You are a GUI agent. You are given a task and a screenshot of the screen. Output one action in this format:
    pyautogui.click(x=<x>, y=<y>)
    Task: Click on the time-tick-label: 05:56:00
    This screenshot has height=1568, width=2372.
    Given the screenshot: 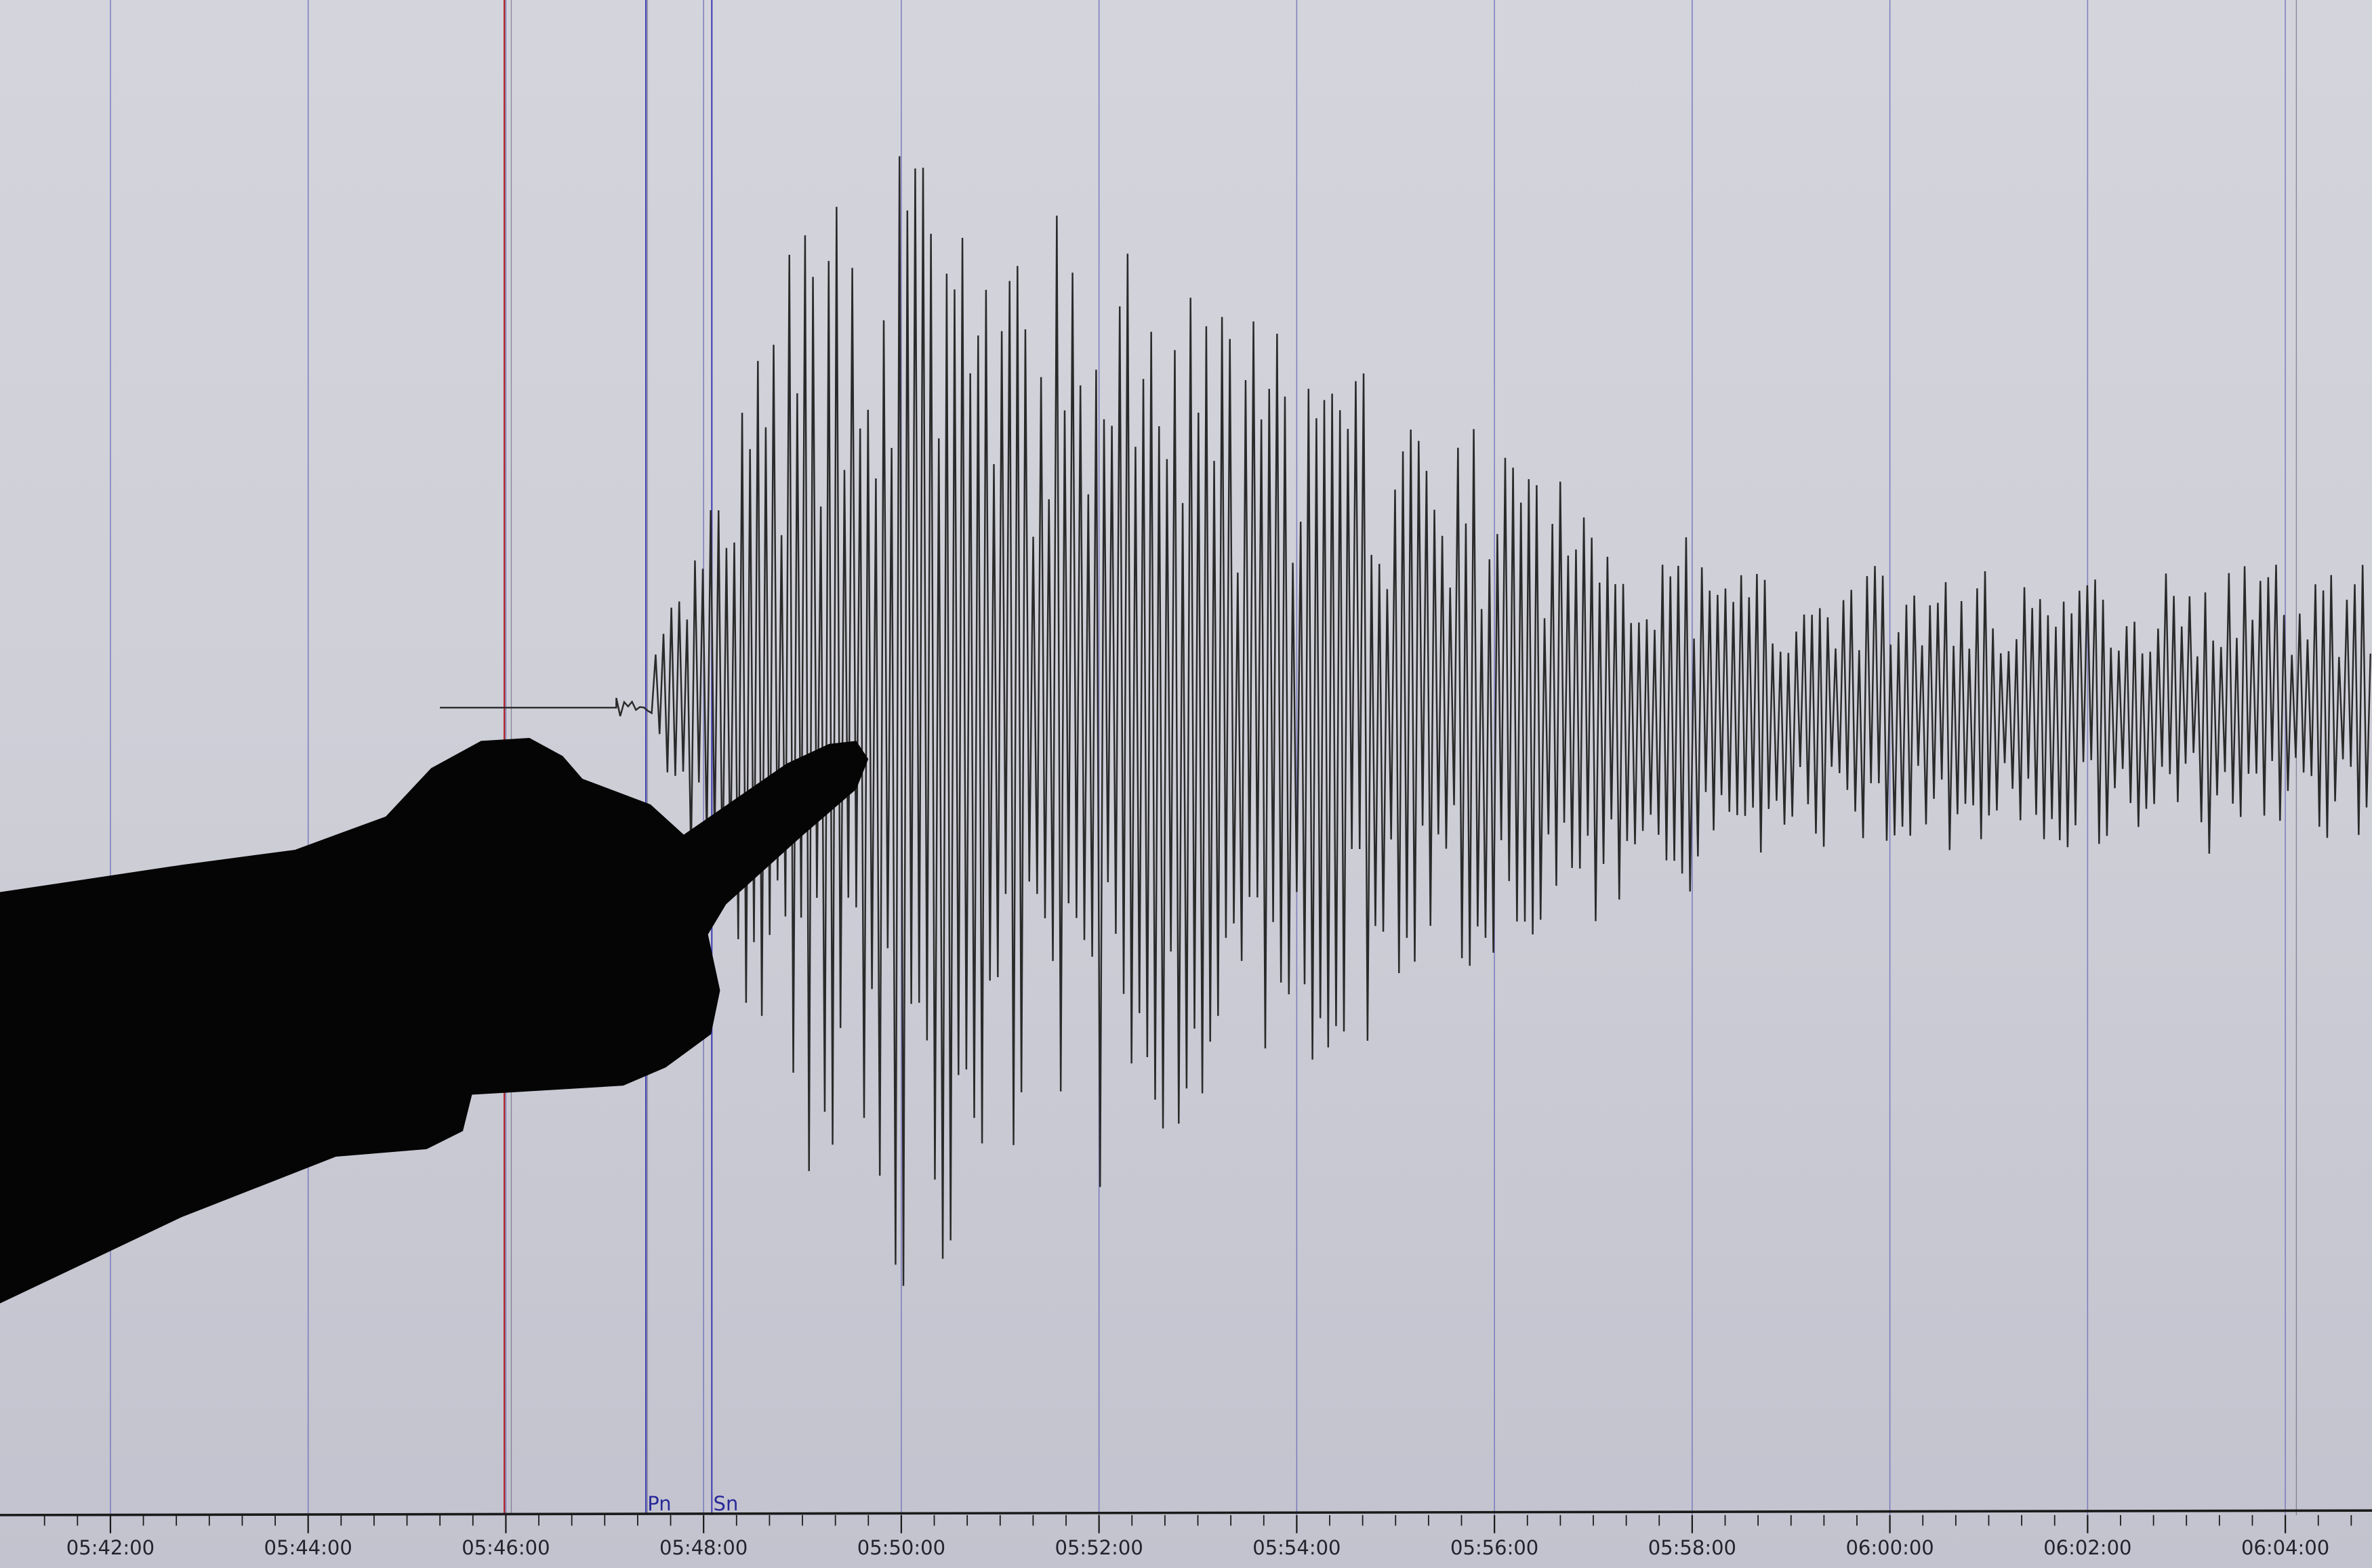 What is the action you would take?
    pyautogui.click(x=1494, y=1547)
    